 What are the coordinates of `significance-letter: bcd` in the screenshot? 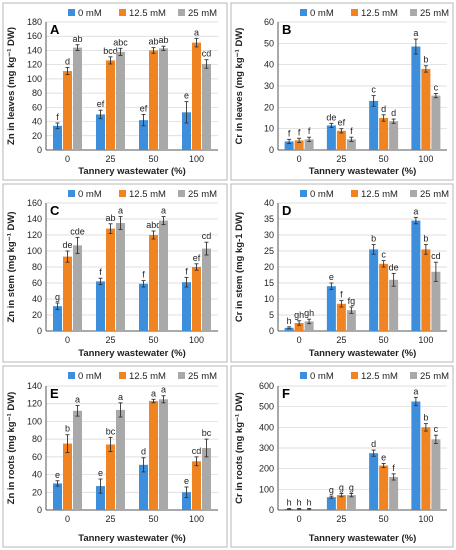 It's located at (110, 51).